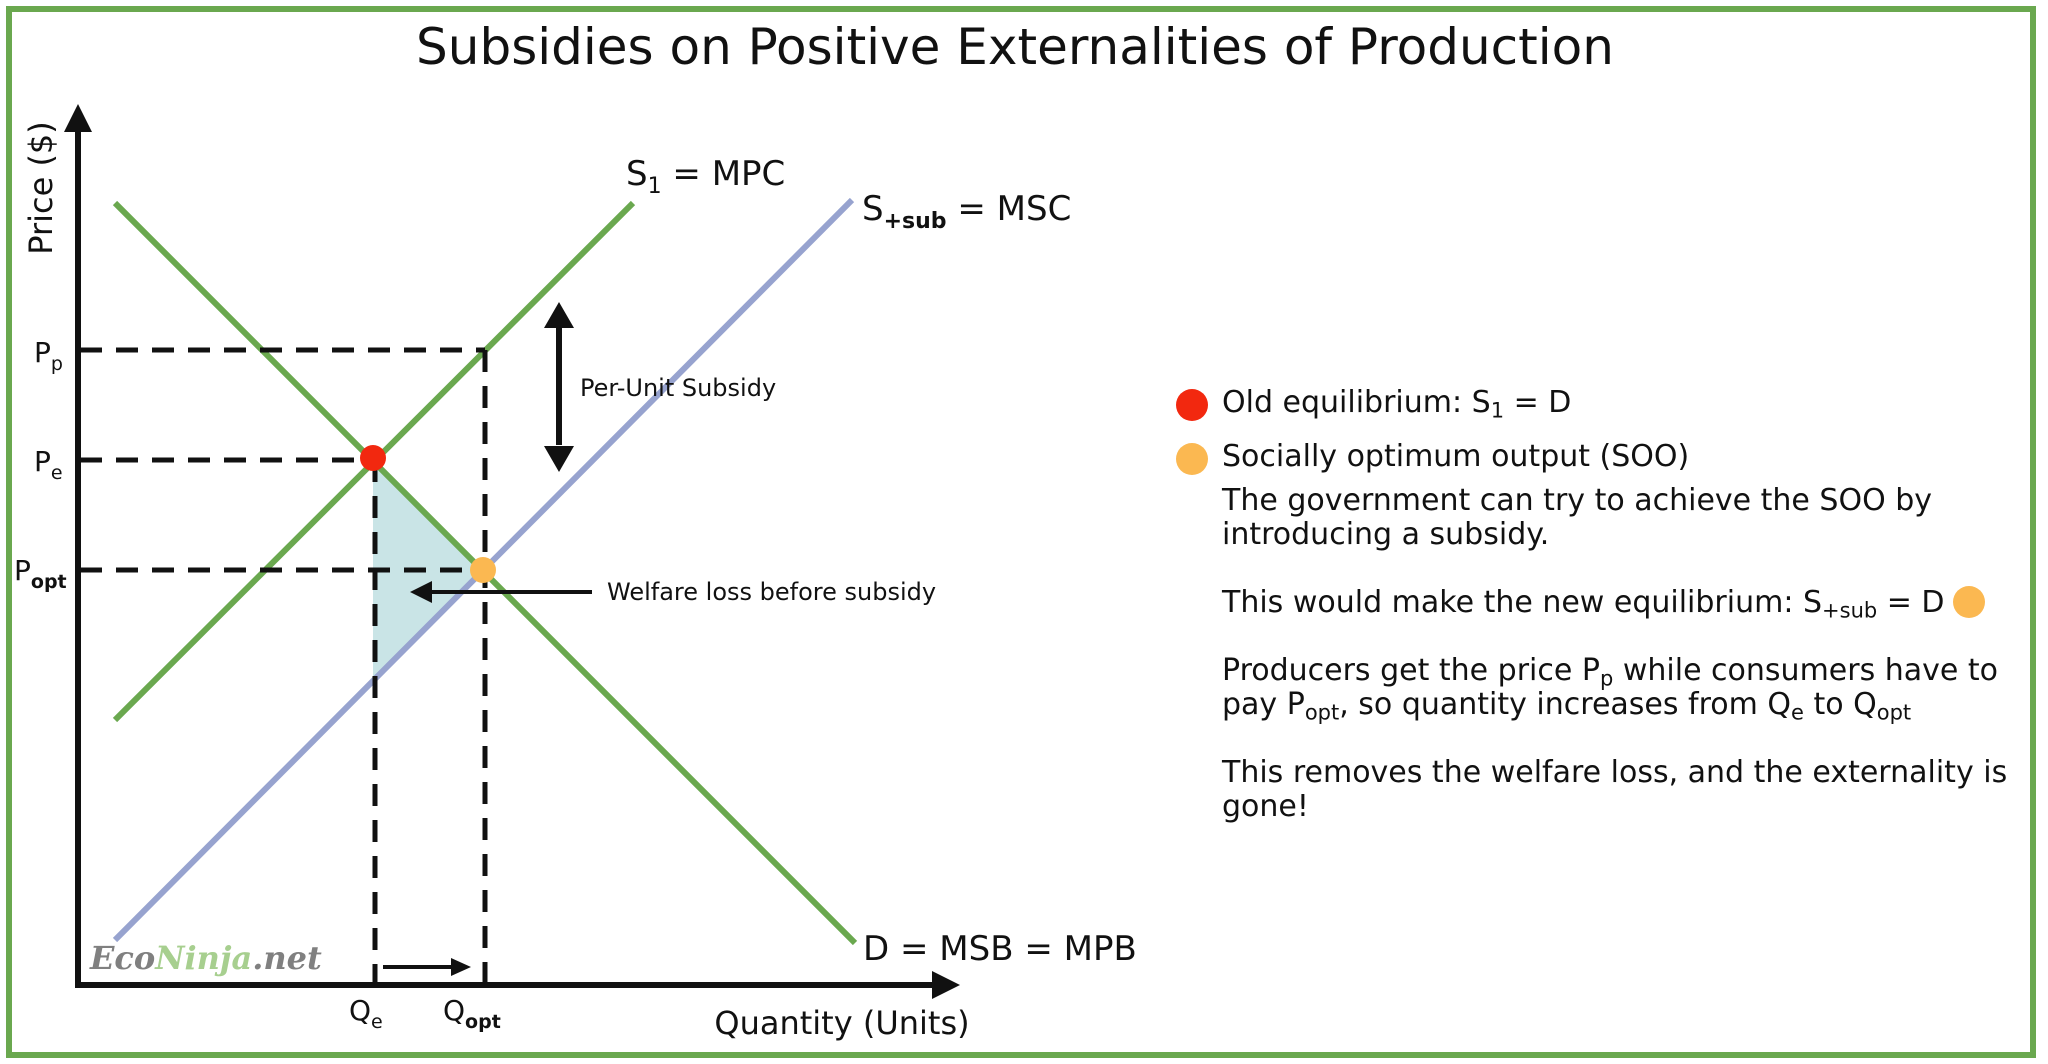  Describe the element at coordinates (483, 570) in the screenshot. I see `optimum-point` at that location.